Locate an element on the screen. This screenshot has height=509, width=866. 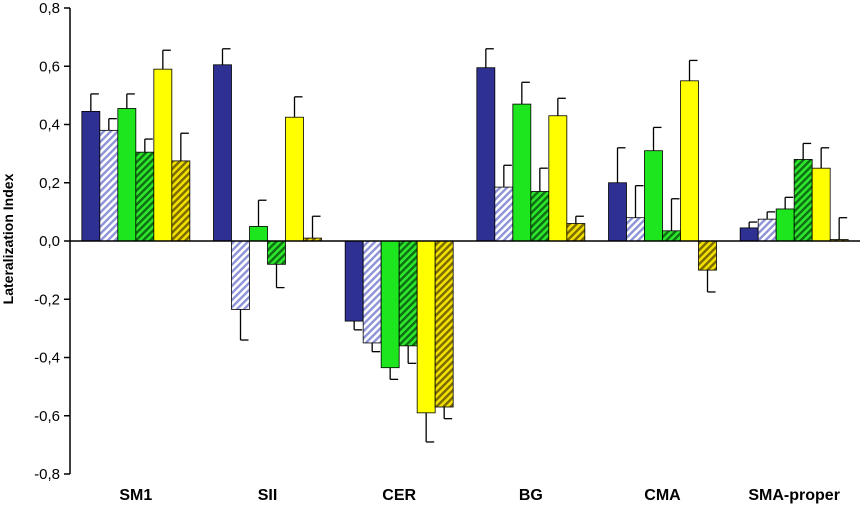
bar-cer-s6 is located at coordinates (444, 324).